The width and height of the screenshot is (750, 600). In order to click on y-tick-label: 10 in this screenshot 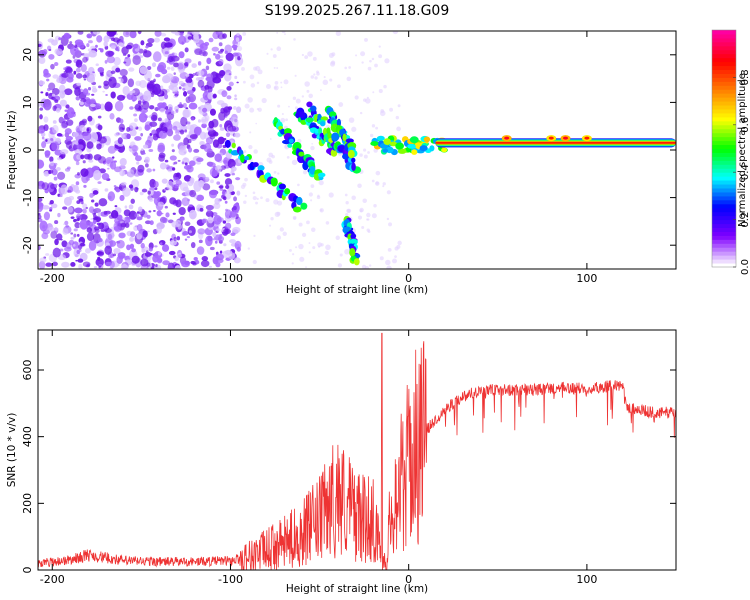, I will do `click(27, 102)`.